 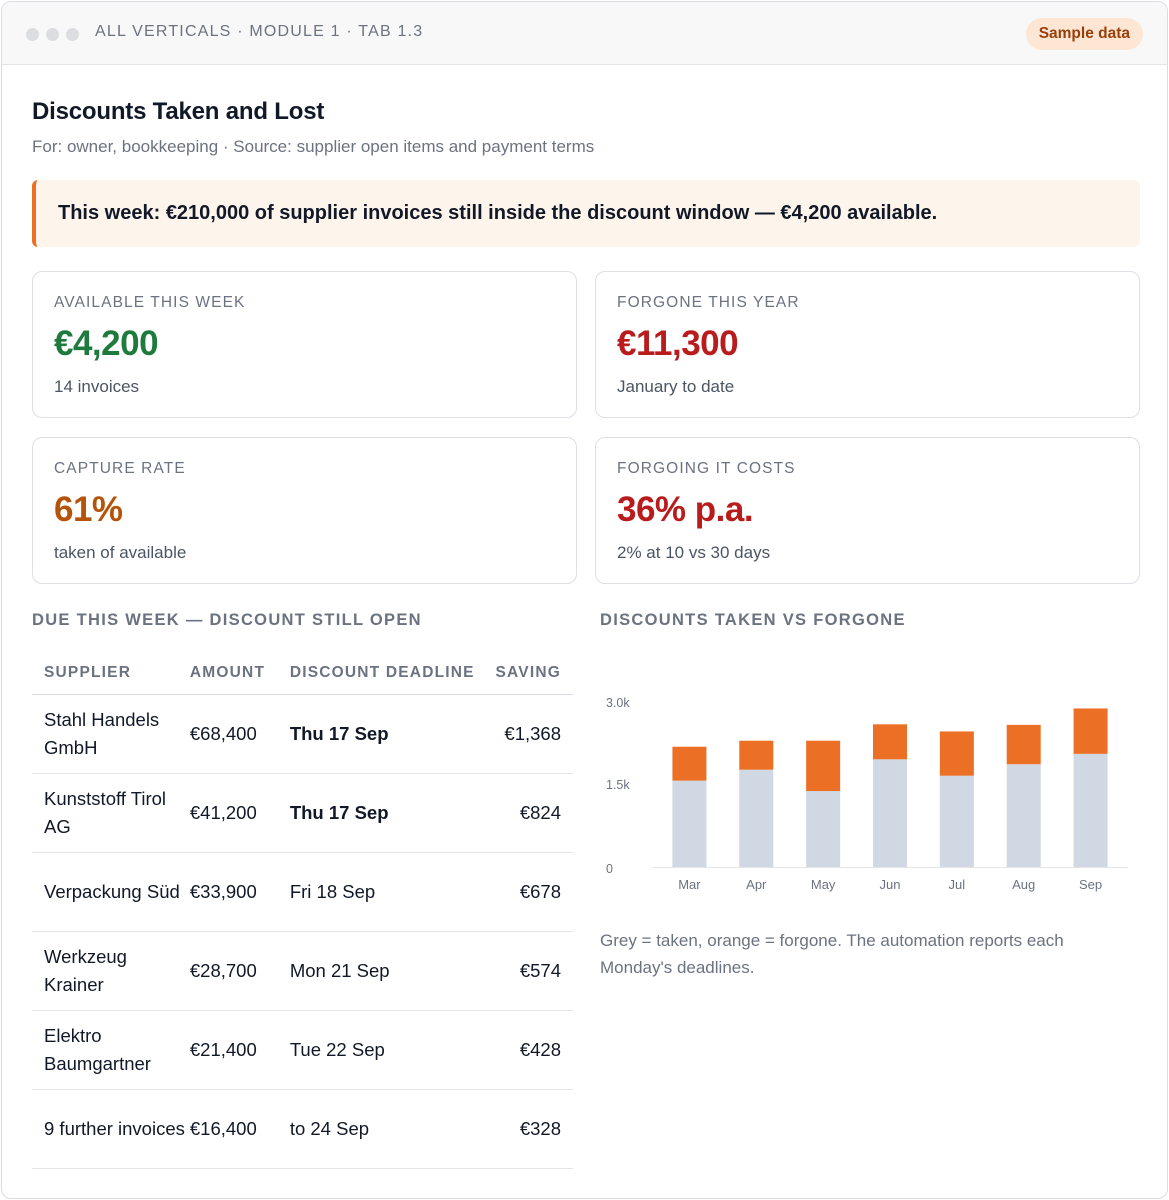 What do you see at coordinates (120, 552) in the screenshot?
I see `kpi-note: taken of available` at bounding box center [120, 552].